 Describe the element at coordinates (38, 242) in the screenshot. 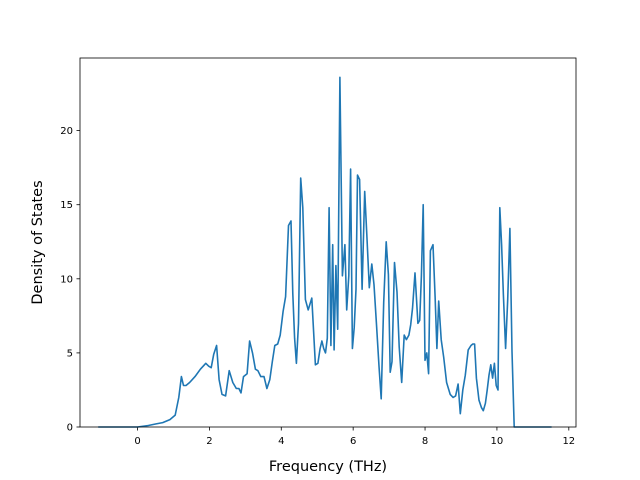

I see `y-axis-label: Density of States` at that location.